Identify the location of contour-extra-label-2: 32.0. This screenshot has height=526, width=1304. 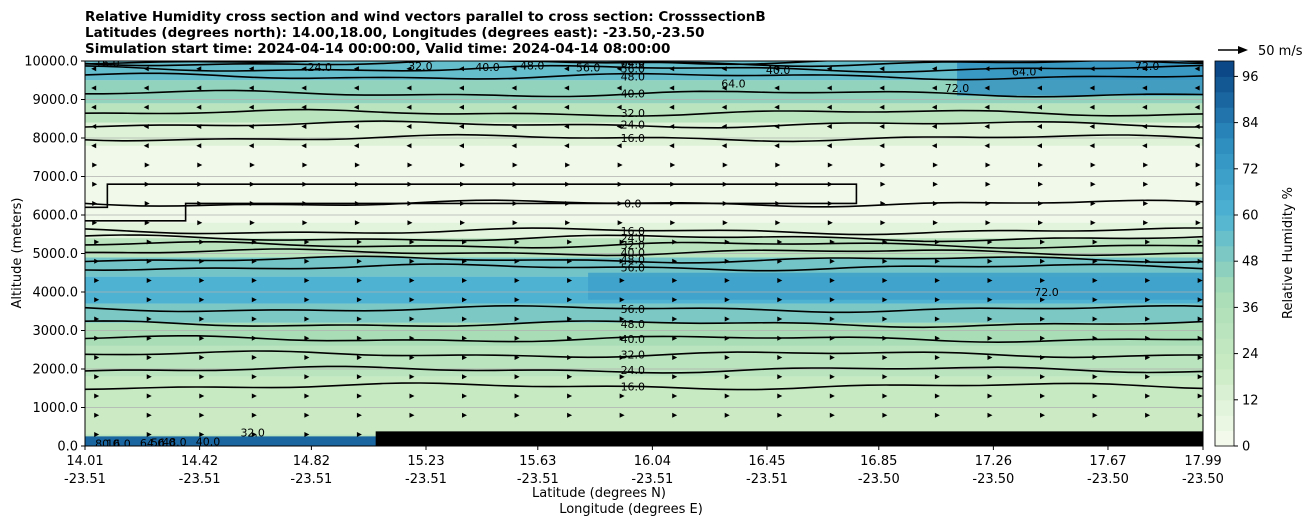
(420, 66).